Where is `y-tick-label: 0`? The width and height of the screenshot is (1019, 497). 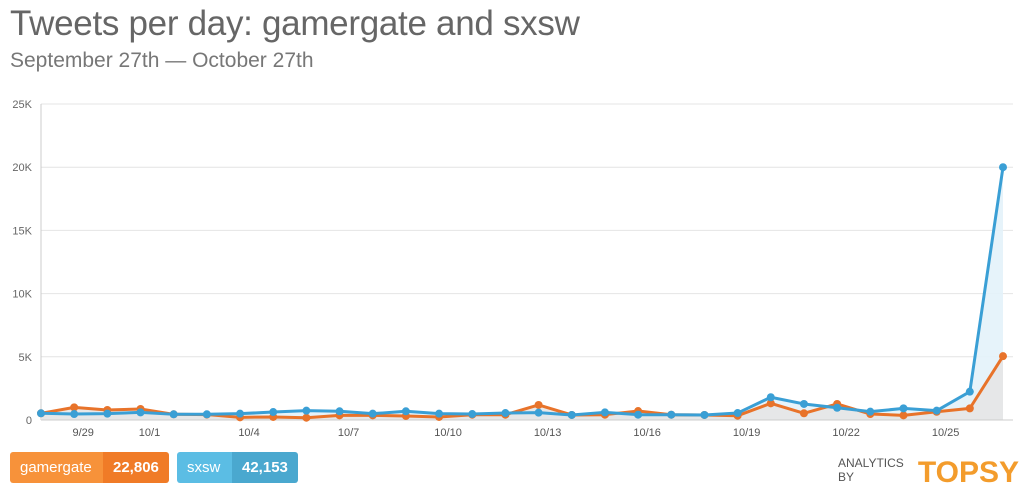
y-tick-label: 0 is located at coordinates (29, 421).